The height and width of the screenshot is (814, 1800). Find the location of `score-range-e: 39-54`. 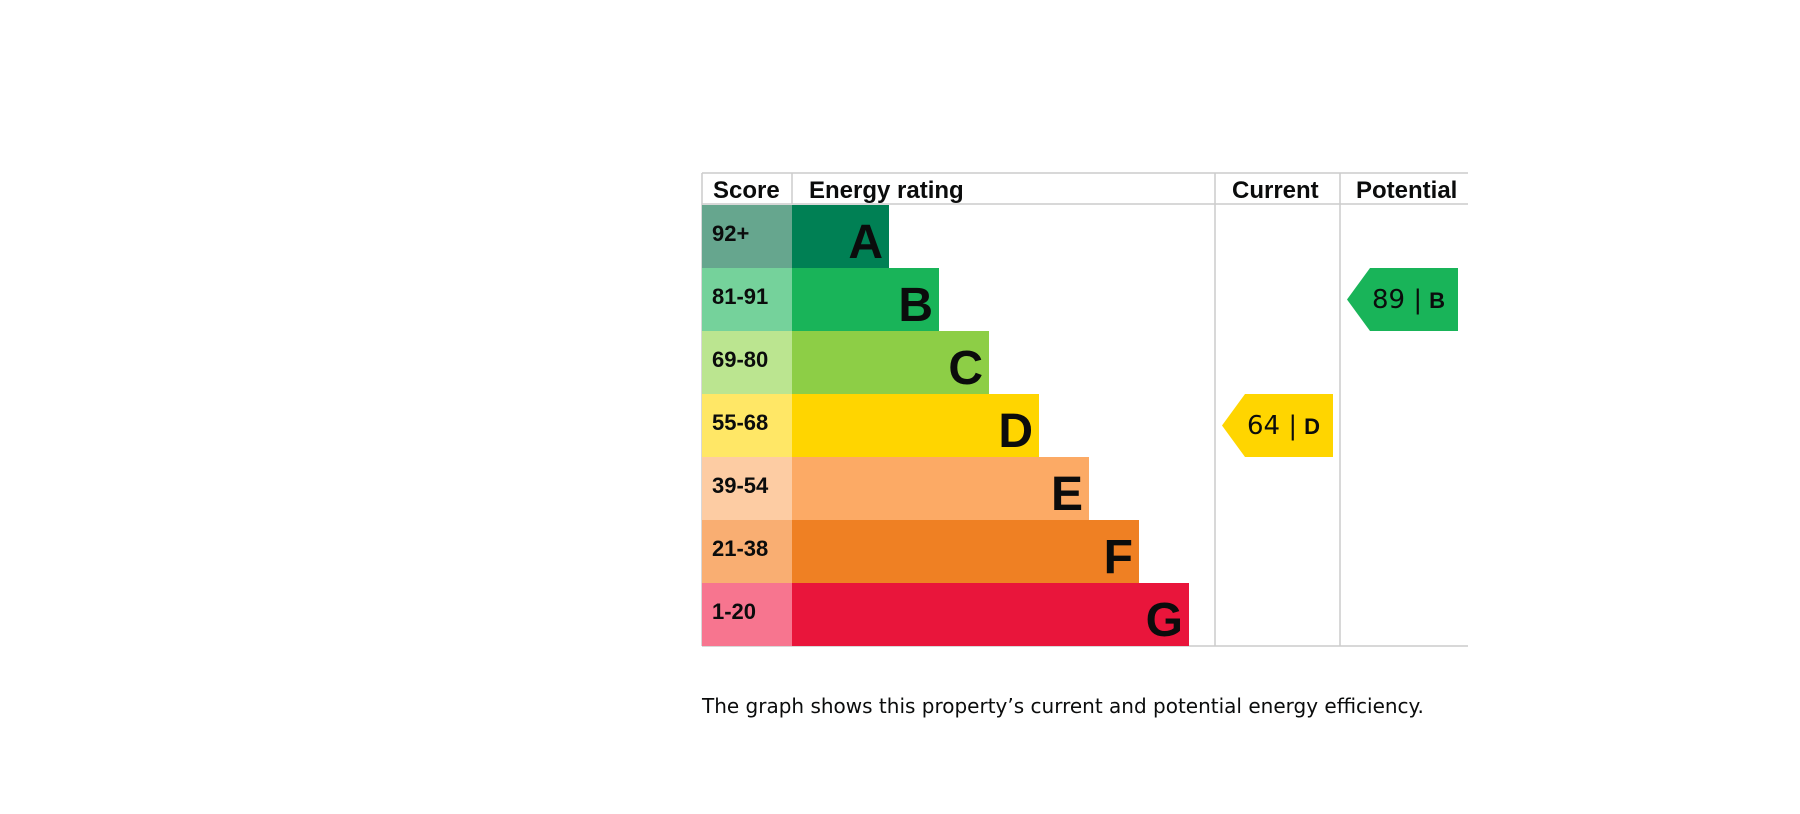

score-range-e: 39-54 is located at coordinates (740, 485).